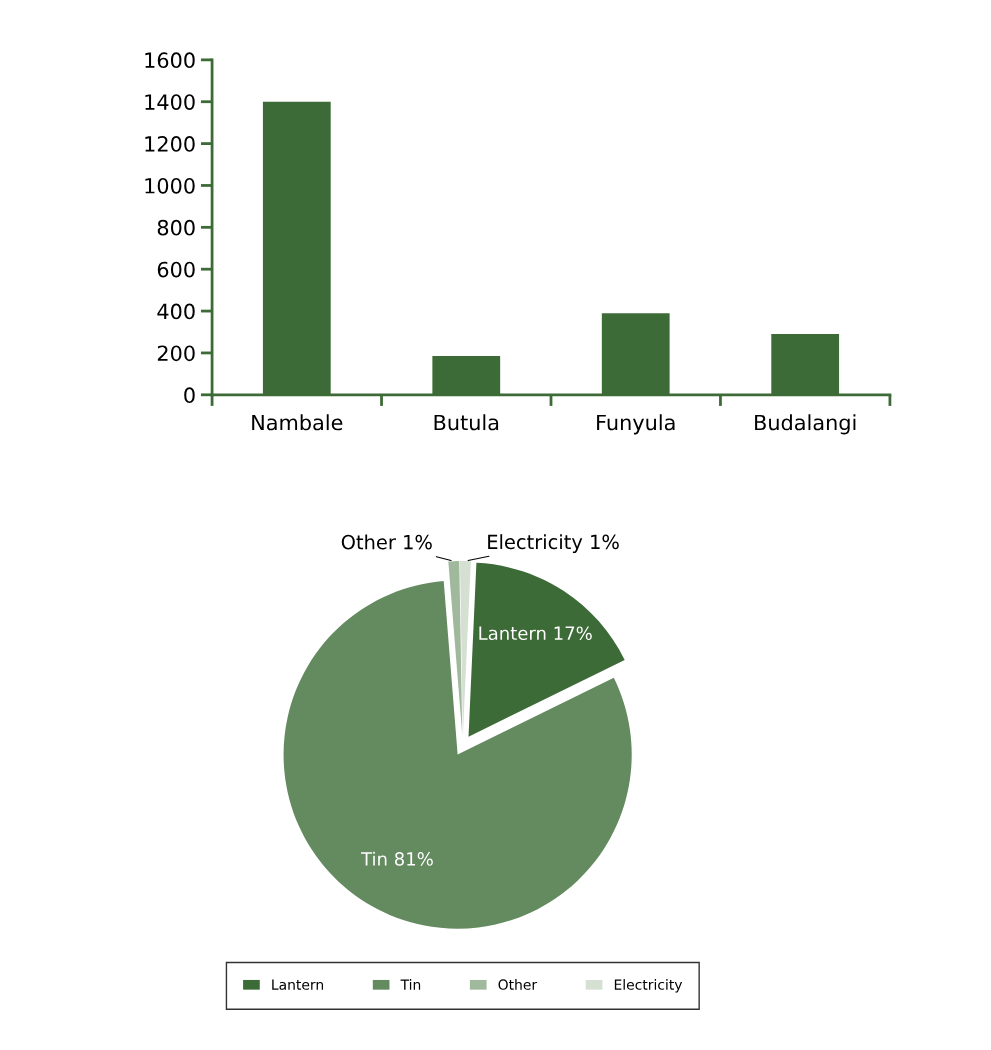  I want to click on data-label: Electricity 1%, so click(553, 543).